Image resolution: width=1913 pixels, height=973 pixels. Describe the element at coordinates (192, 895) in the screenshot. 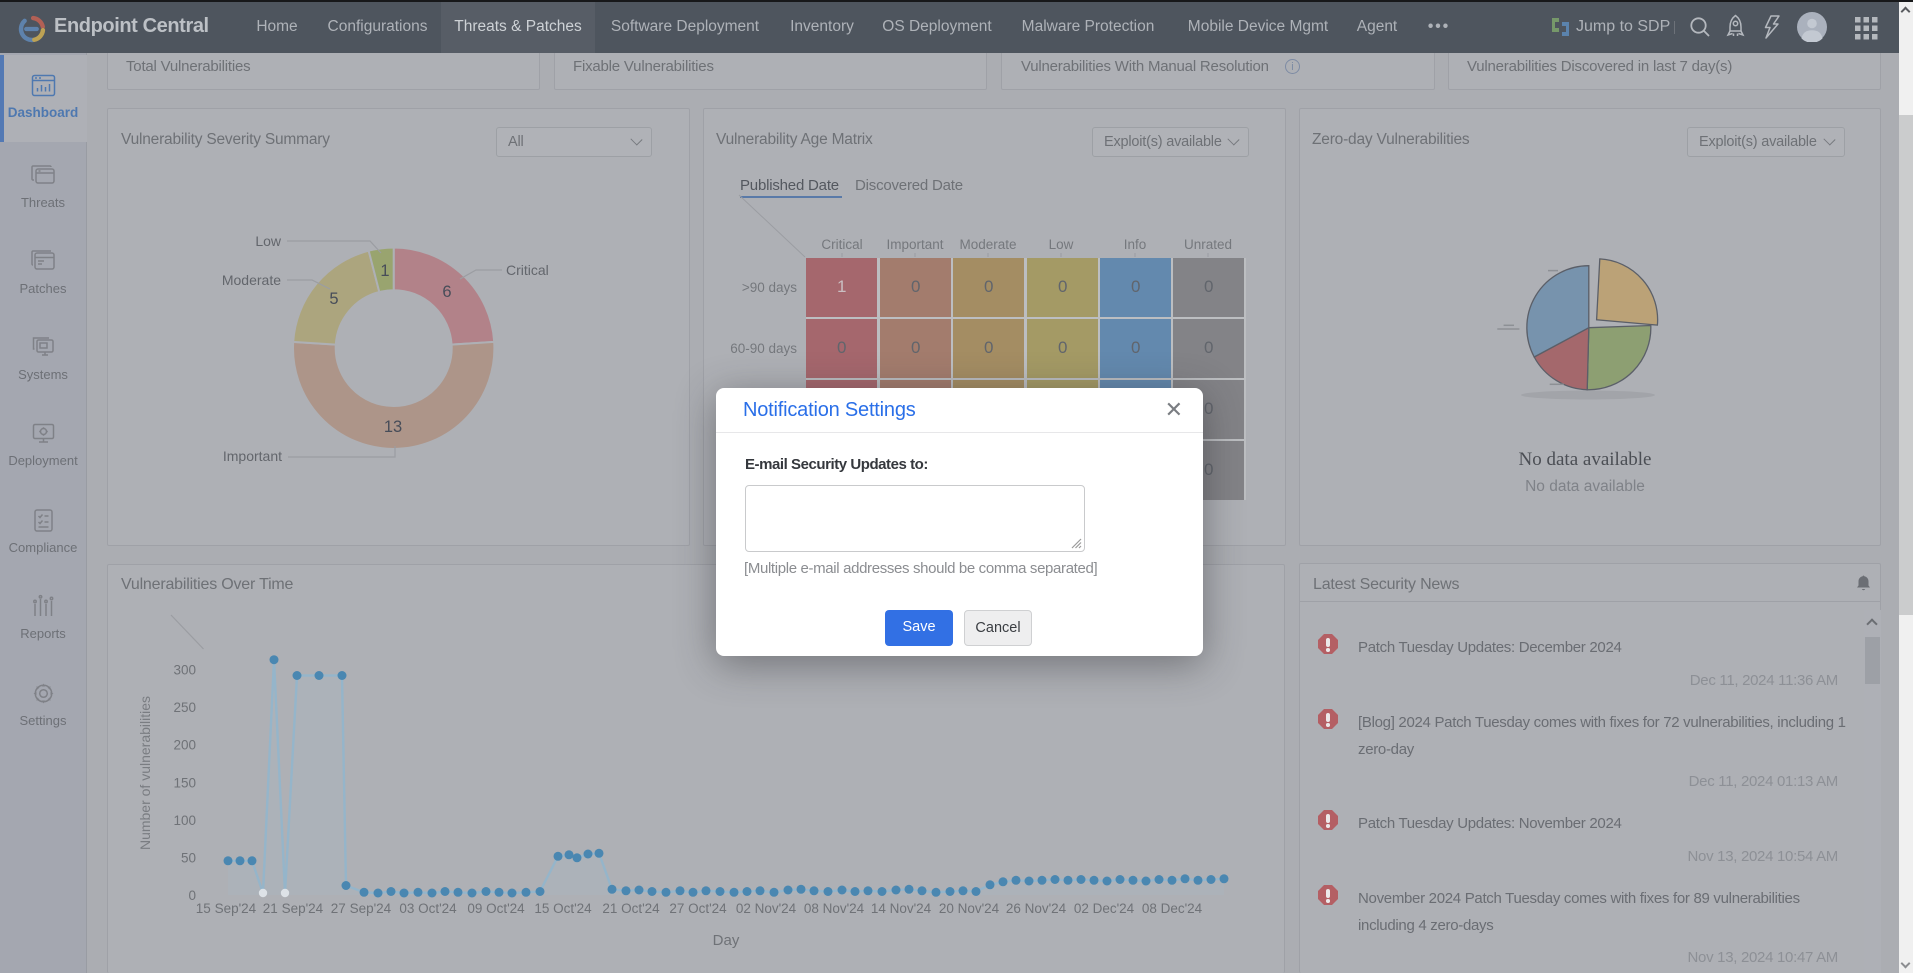

I see `svg-text: 0` at that location.